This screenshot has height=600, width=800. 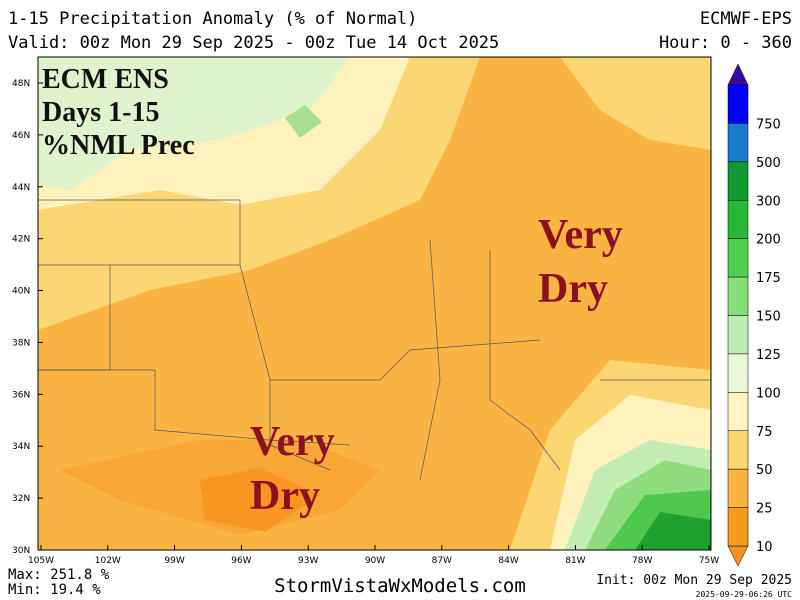 I want to click on lat-label: 42N, so click(x=21, y=240).